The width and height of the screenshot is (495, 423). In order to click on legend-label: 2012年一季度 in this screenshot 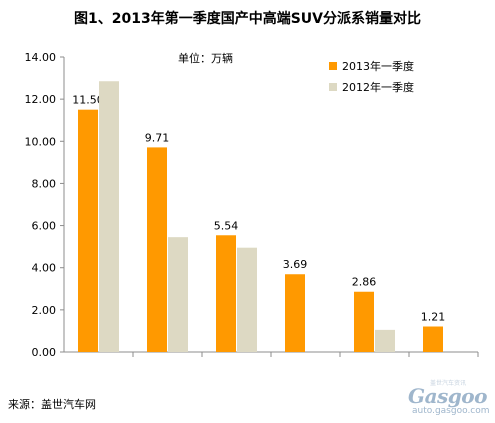, I will do `click(378, 87)`.